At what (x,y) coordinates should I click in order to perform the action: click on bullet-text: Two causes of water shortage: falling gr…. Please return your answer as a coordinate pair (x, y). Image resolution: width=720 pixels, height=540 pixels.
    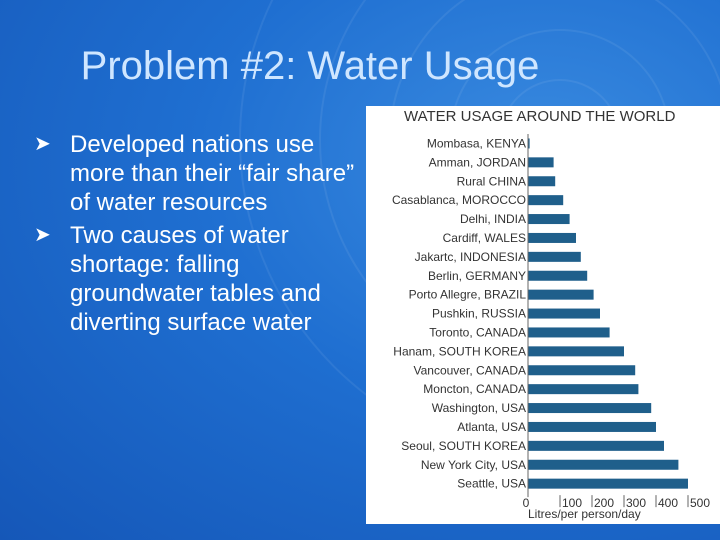
    Looking at the image, I should click on (195, 279).